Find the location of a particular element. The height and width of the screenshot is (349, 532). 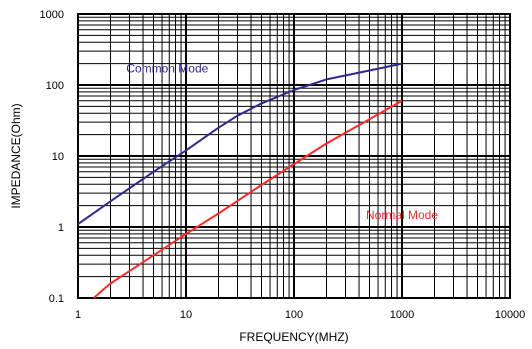

series-label-common-mode: Common Mode is located at coordinates (167, 68).